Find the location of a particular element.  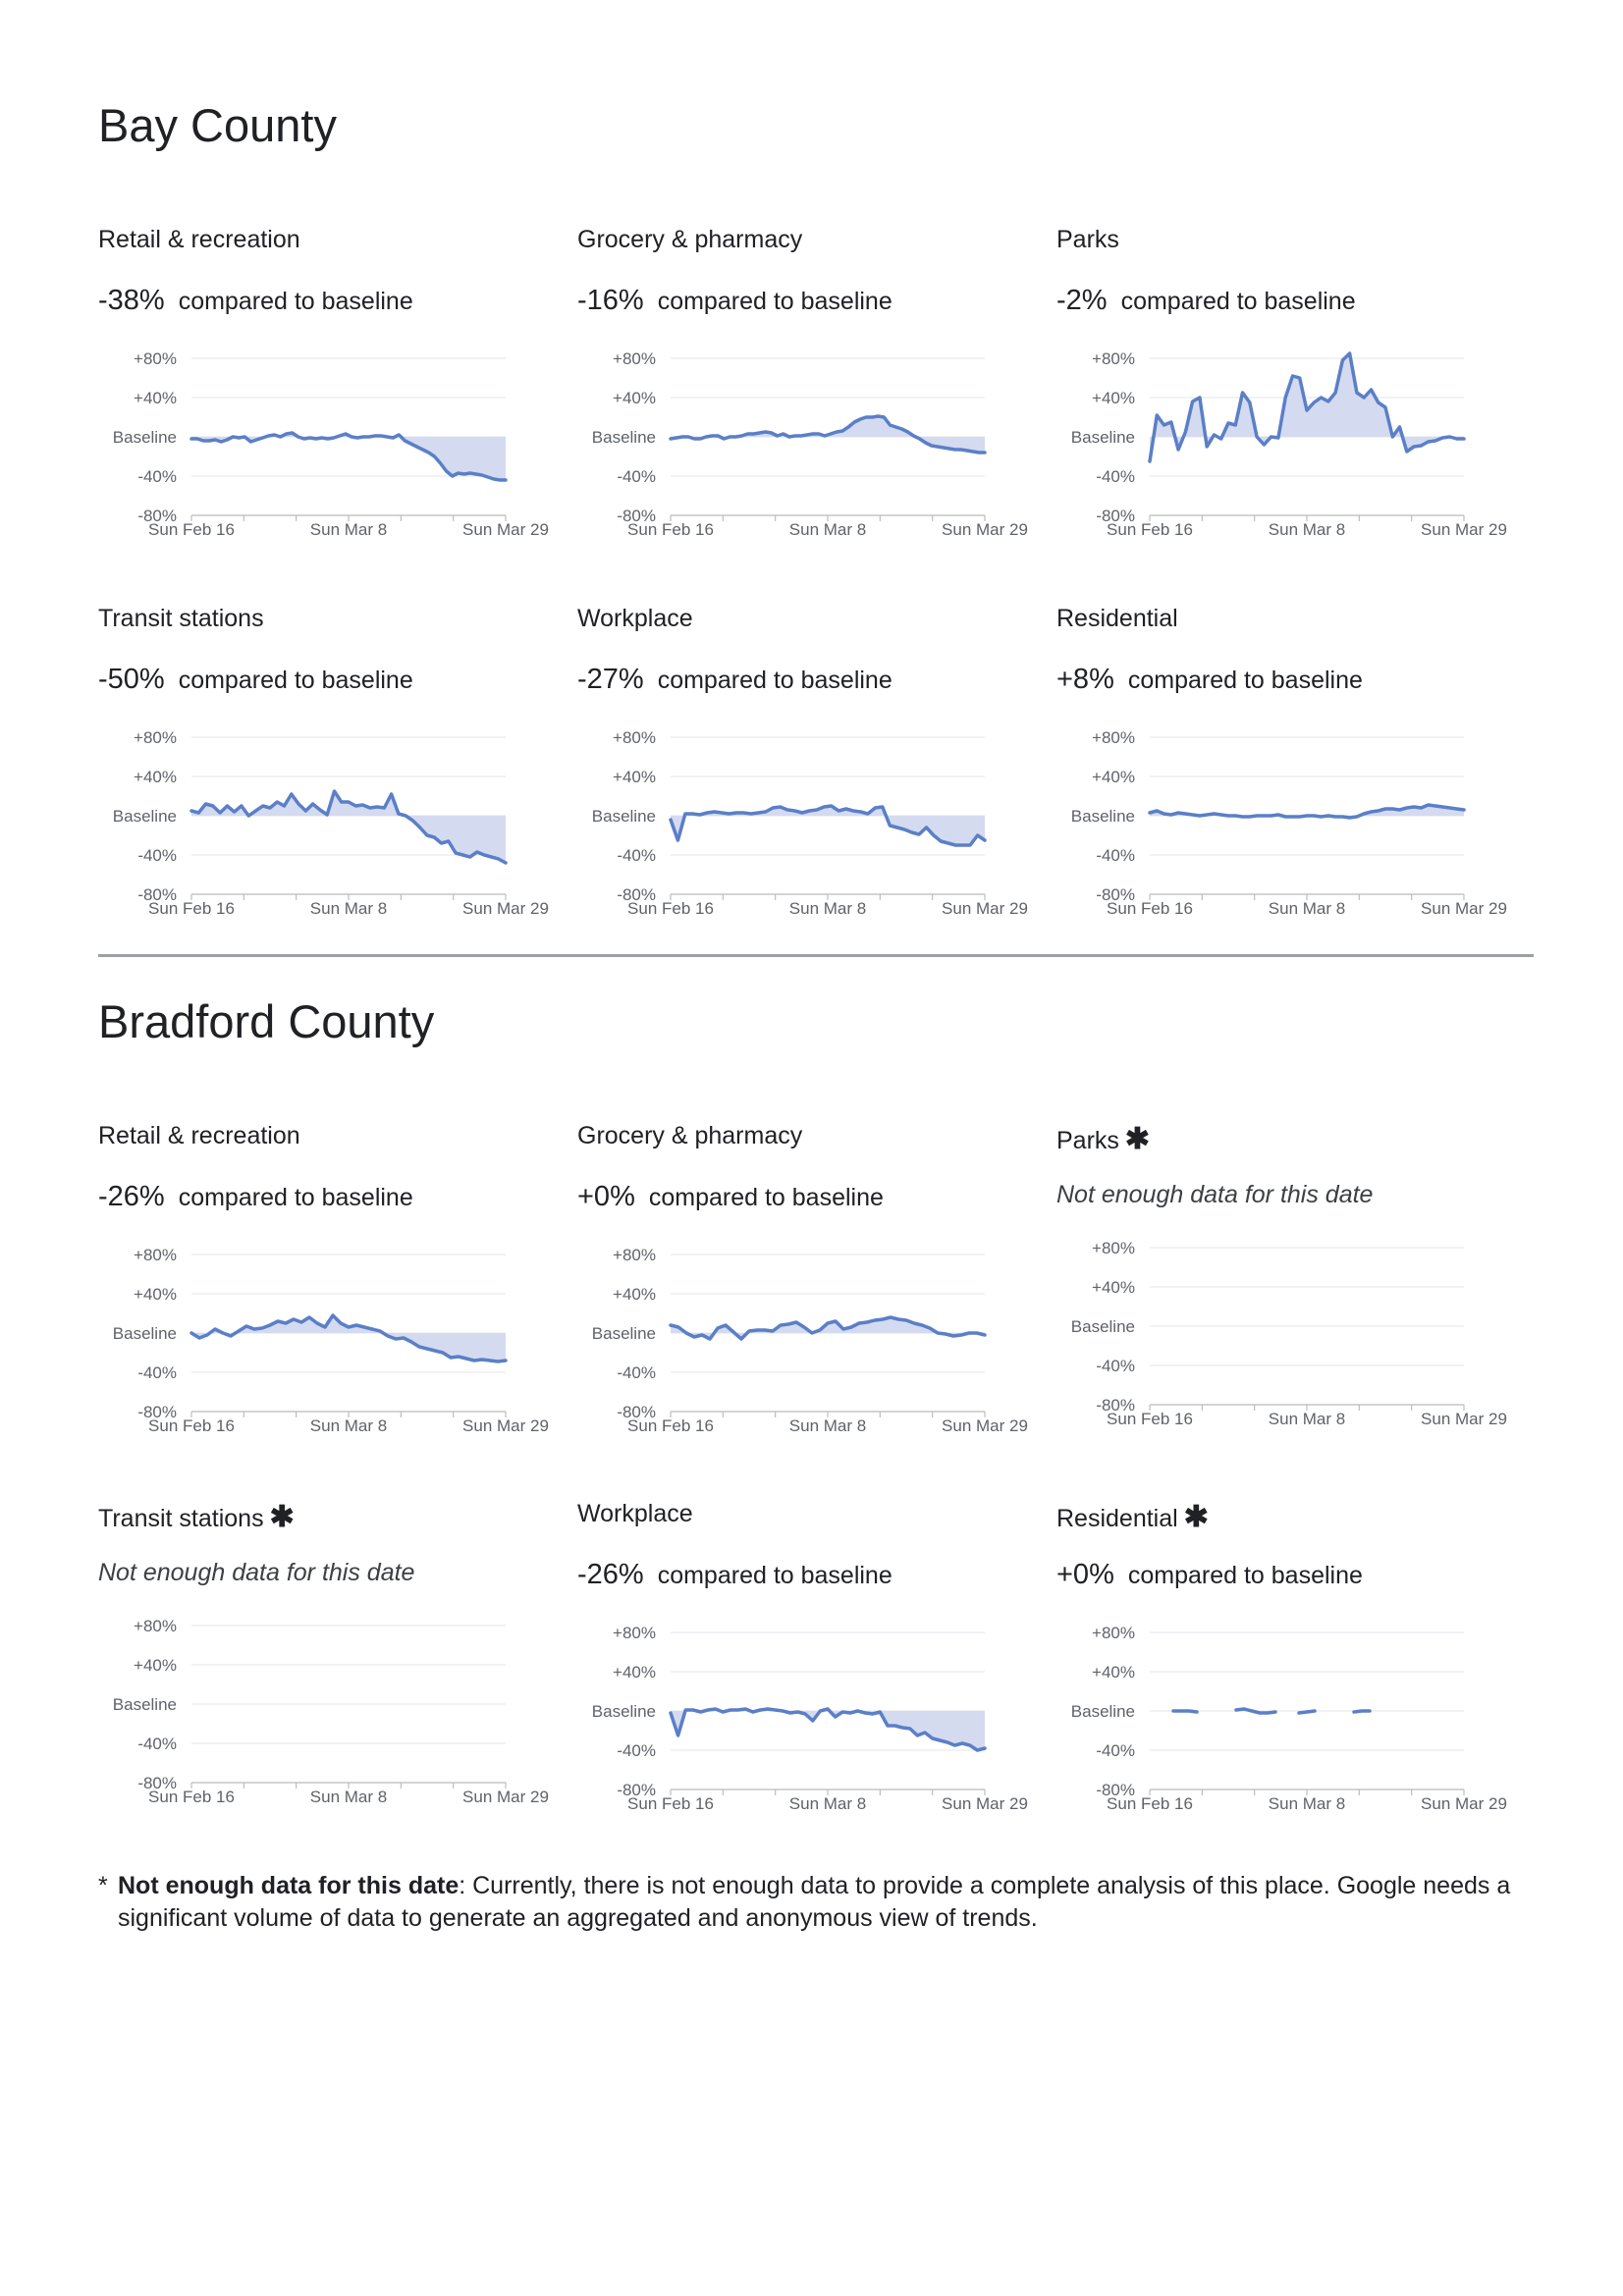

category-label: Parks ✱ is located at coordinates (1103, 1139).